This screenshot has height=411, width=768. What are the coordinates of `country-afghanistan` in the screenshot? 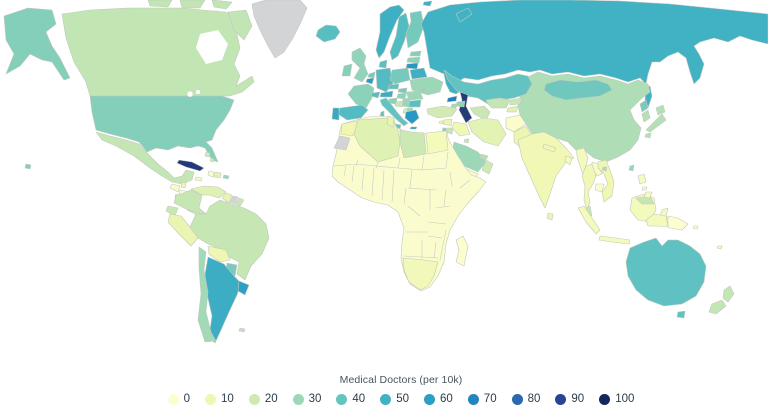 It's located at (516, 123).